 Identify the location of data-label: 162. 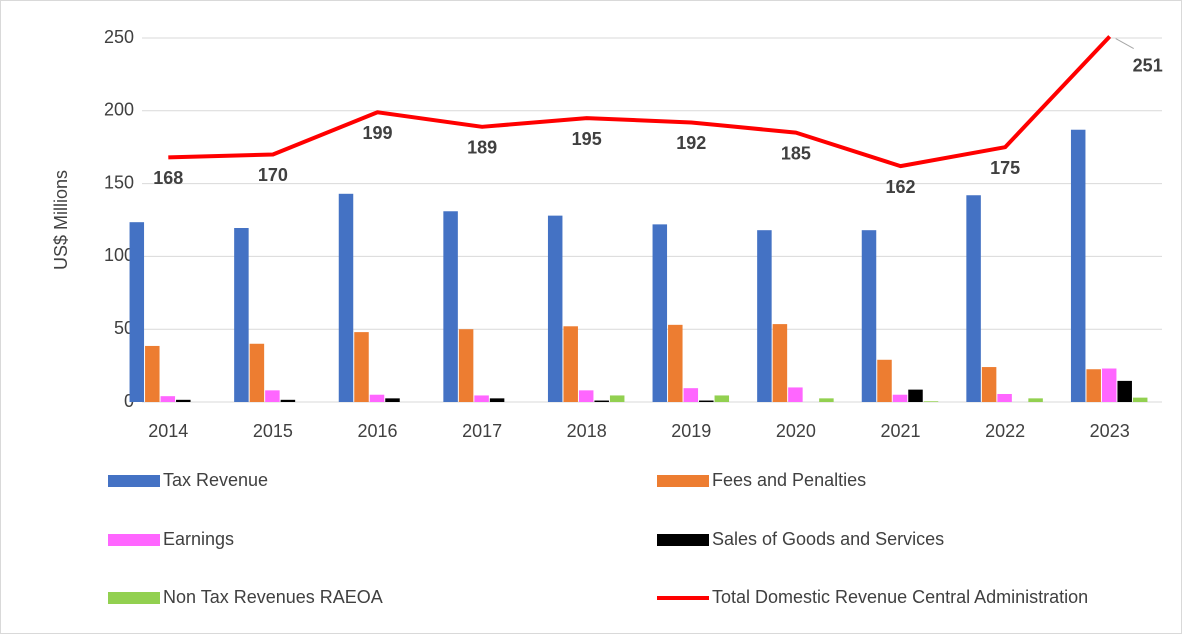
(900, 187).